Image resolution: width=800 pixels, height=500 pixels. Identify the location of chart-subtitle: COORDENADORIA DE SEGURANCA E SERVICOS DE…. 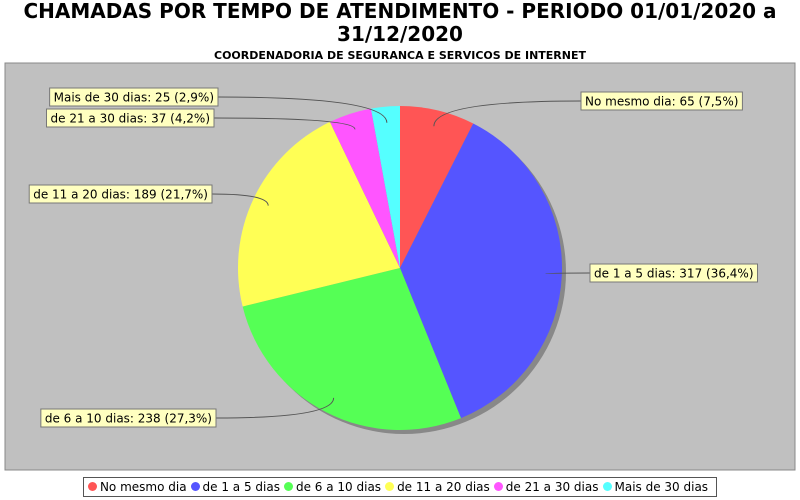
(400, 55).